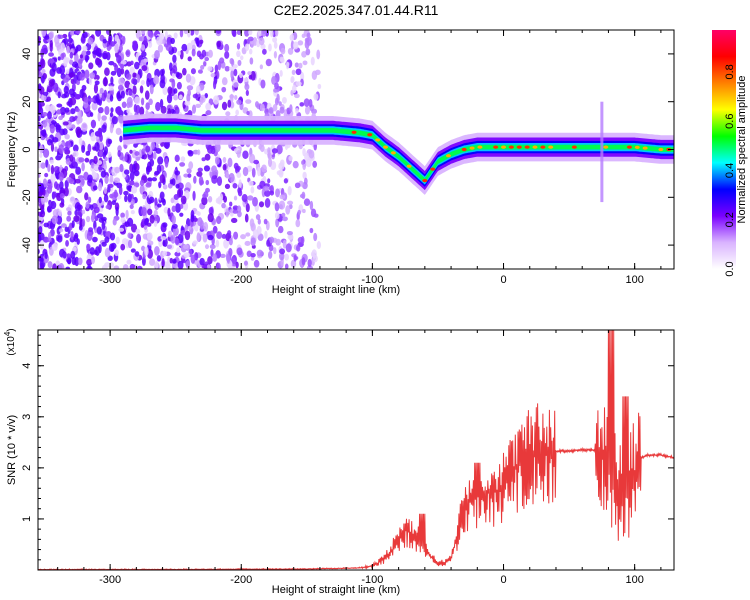  What do you see at coordinates (12, 450) in the screenshot?
I see `snr-y-label: SNR (10 * v/v)` at bounding box center [12, 450].